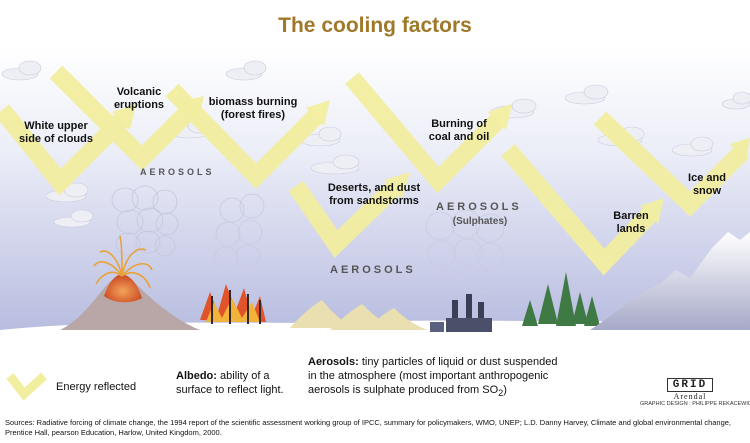  Describe the element at coordinates (631, 229) in the screenshot. I see `label-barren-line2: lands` at that location.